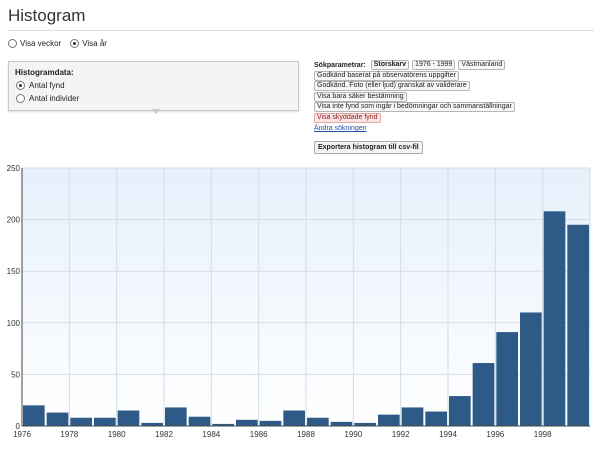  What do you see at coordinates (340, 65) in the screenshot?
I see `search-parameters-label: Sökparametrar:` at bounding box center [340, 65].